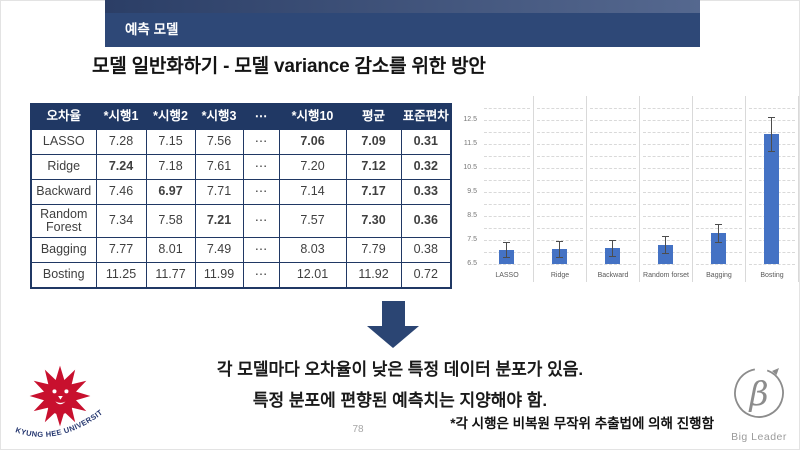  Describe the element at coordinates (472, 215) in the screenshot. I see `y-axis-tick-label: 8.5` at that location.